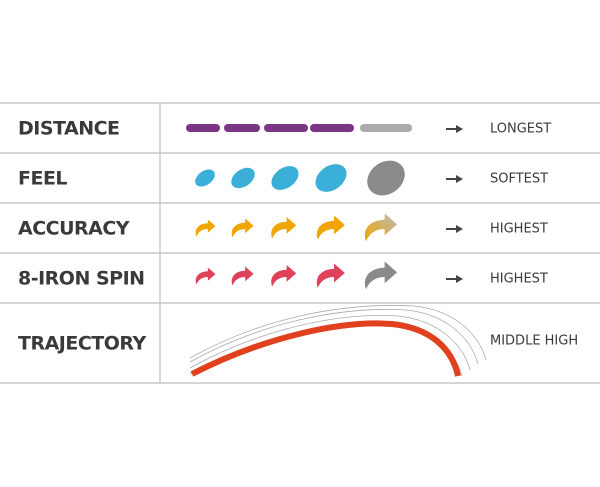  What do you see at coordinates (519, 179) in the screenshot?
I see `row-value: SOFTEST` at bounding box center [519, 179].